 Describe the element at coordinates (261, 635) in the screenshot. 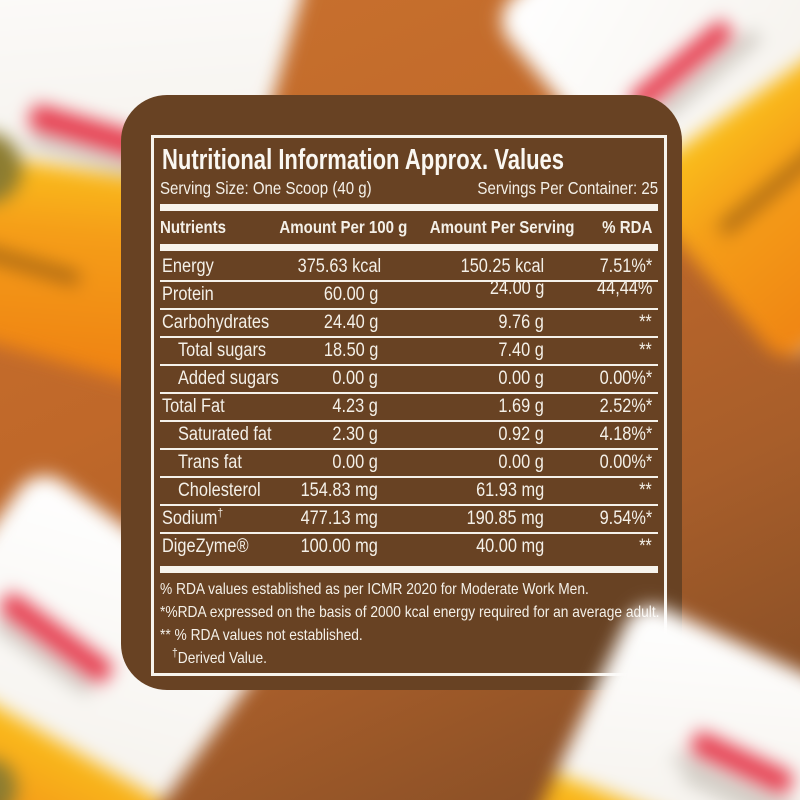

I see `footnote-not-established: ** % RDA values not established.` at that location.